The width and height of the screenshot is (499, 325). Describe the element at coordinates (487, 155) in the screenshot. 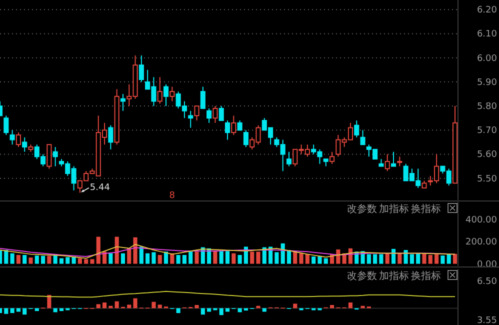

I see `y-tick-label: 5.60` at that location.